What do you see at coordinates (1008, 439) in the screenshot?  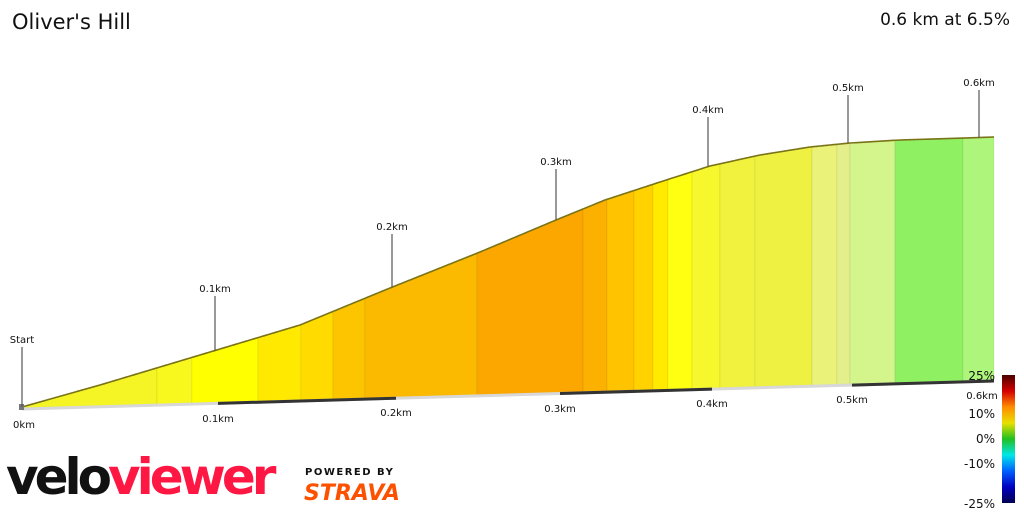 I see `gradient-legend-bar` at bounding box center [1008, 439].